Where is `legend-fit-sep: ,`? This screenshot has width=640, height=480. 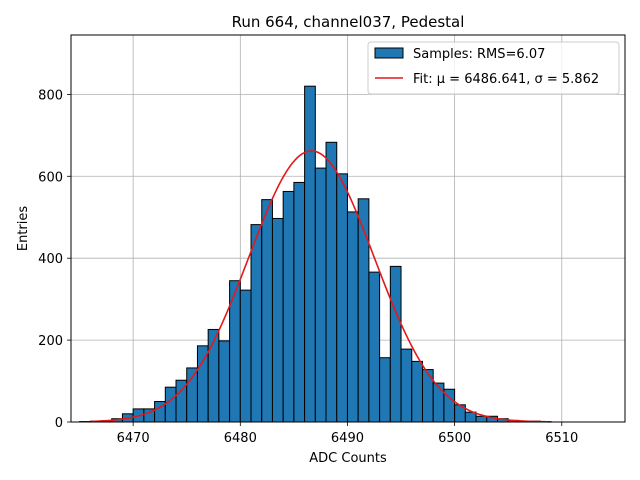
legend-fit-sep: , is located at coordinates (530, 79).